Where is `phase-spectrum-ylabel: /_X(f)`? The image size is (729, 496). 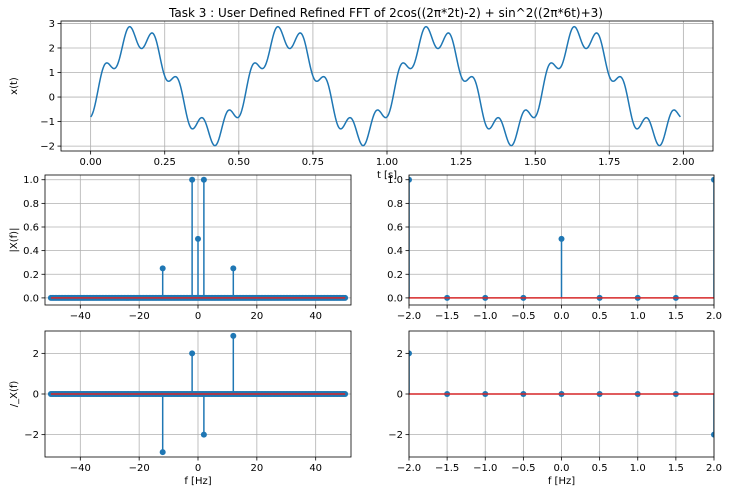 phase-spectrum-ylabel: /_X(f) is located at coordinates (14, 394).